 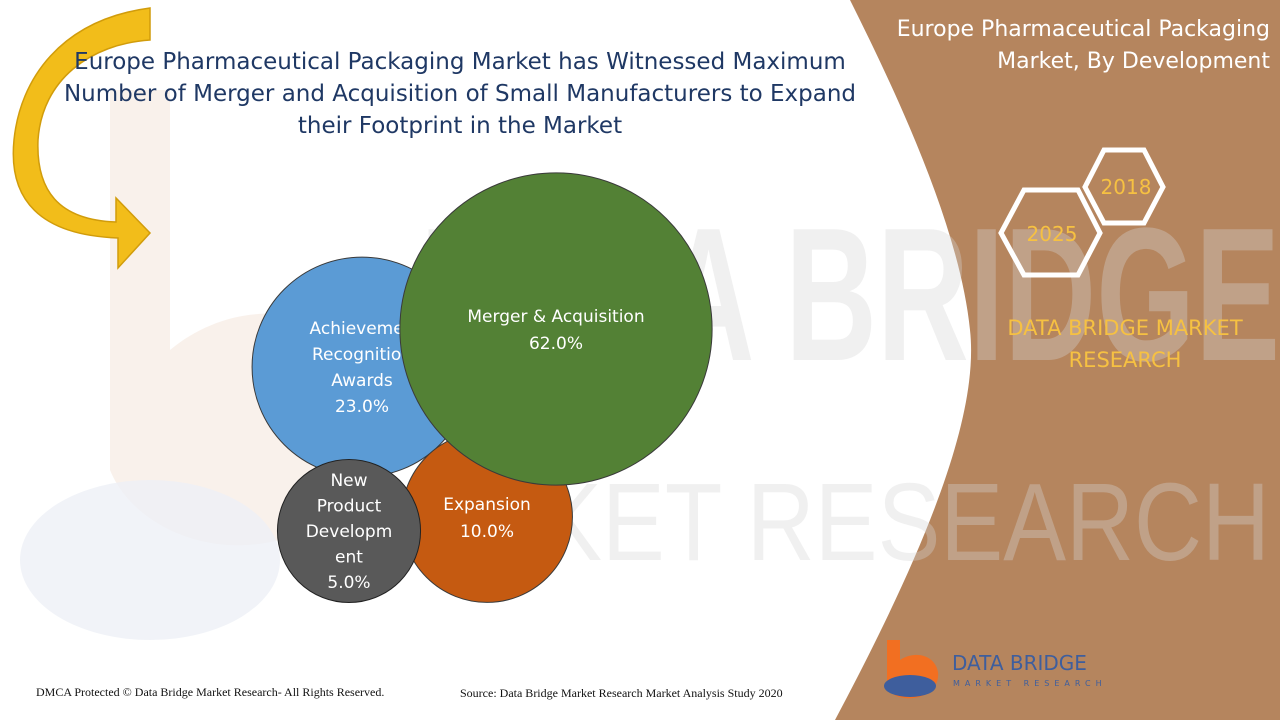 What do you see at coordinates (487, 505) in the screenshot?
I see `bubble-3-label: Expansion` at bounding box center [487, 505].